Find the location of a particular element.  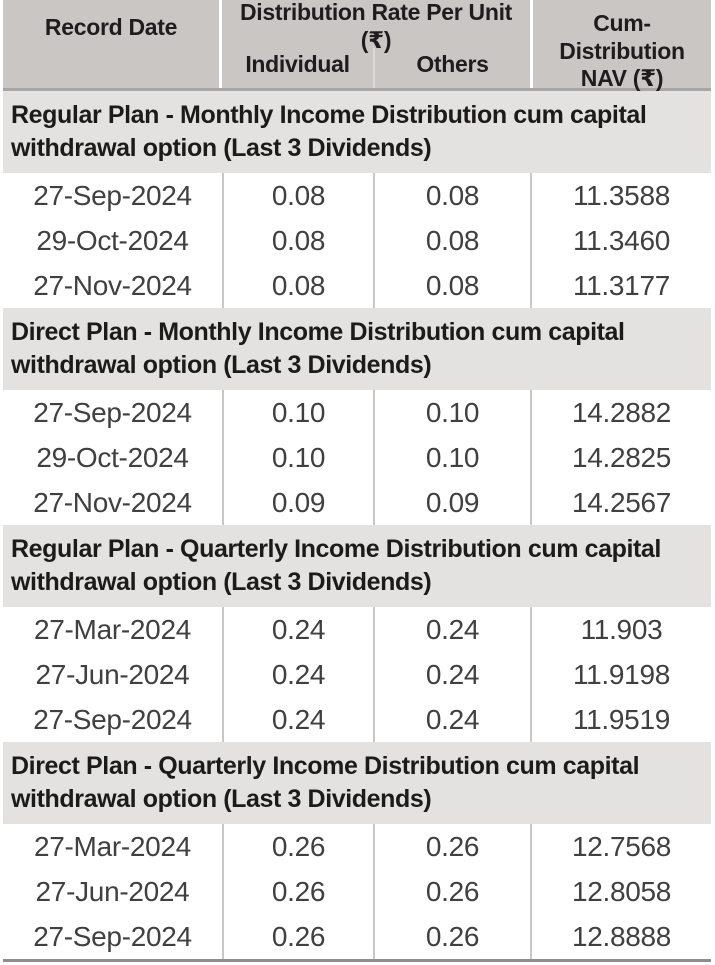

individual-rate-cell: 0.09 is located at coordinates (297, 502).